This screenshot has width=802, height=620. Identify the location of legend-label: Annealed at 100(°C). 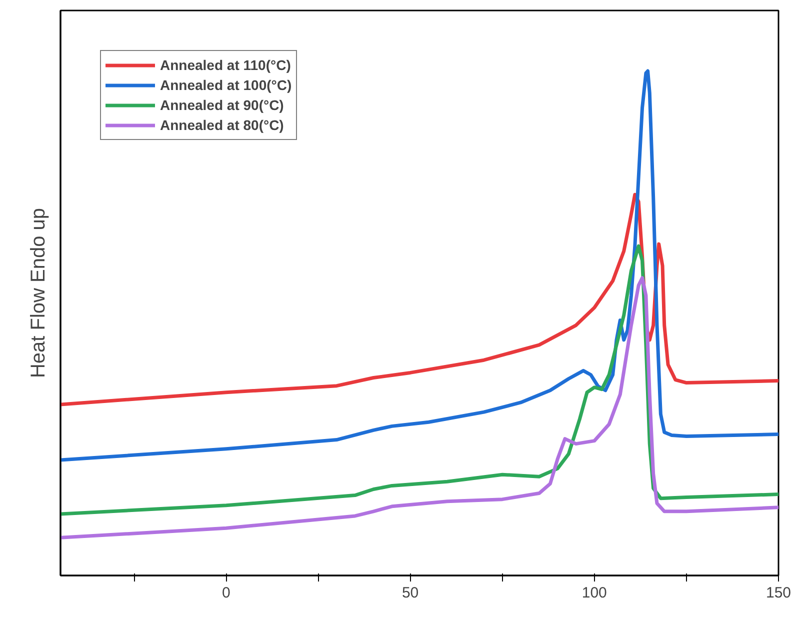
(226, 85).